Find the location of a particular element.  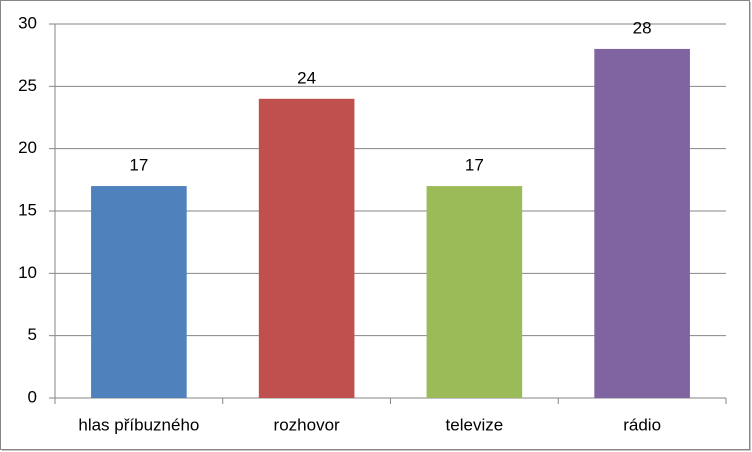

x-tick-label: rozhovor is located at coordinates (307, 424).